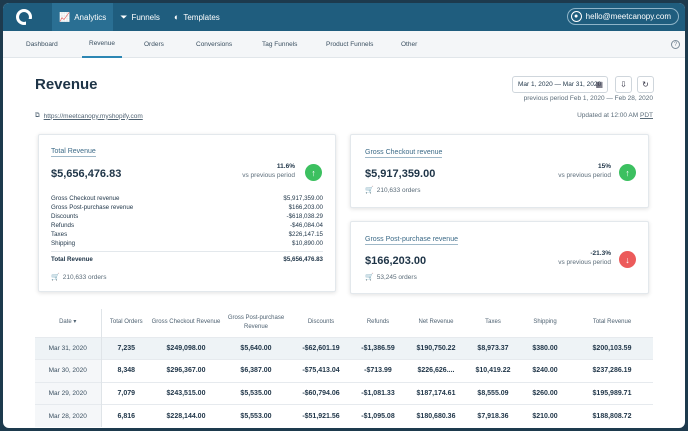 The height and width of the screenshot is (431, 688). What do you see at coordinates (436, 393) in the screenshot?
I see `cell-net-revenue: $187,174.61` at bounding box center [436, 393].